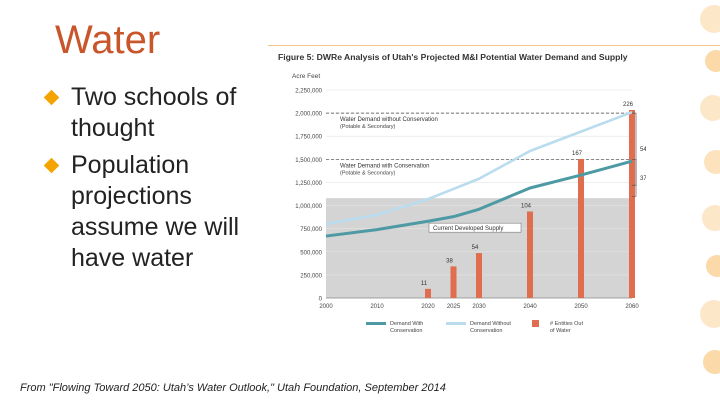 Image resolution: width=720 pixels, height=405 pixels. Describe the element at coordinates (479, 198) in the screenshot. I see `demand-with-conservation-line` at that location.